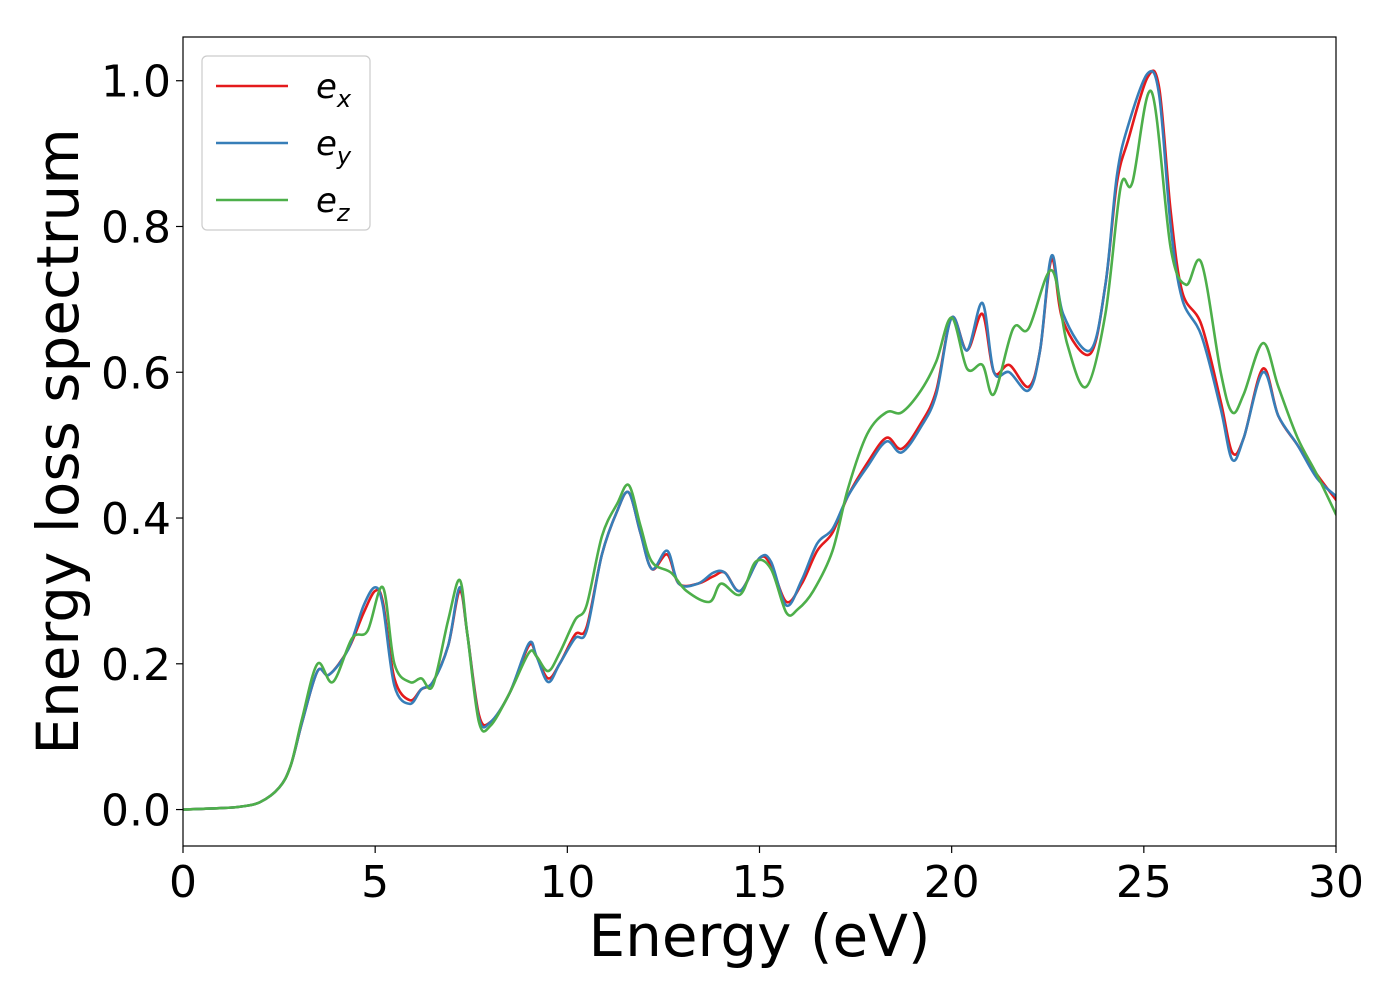 The height and width of the screenshot is (1000, 1400). Describe the element at coordinates (136, 227) in the screenshot. I see `y-tick-label: 0.8` at that location.